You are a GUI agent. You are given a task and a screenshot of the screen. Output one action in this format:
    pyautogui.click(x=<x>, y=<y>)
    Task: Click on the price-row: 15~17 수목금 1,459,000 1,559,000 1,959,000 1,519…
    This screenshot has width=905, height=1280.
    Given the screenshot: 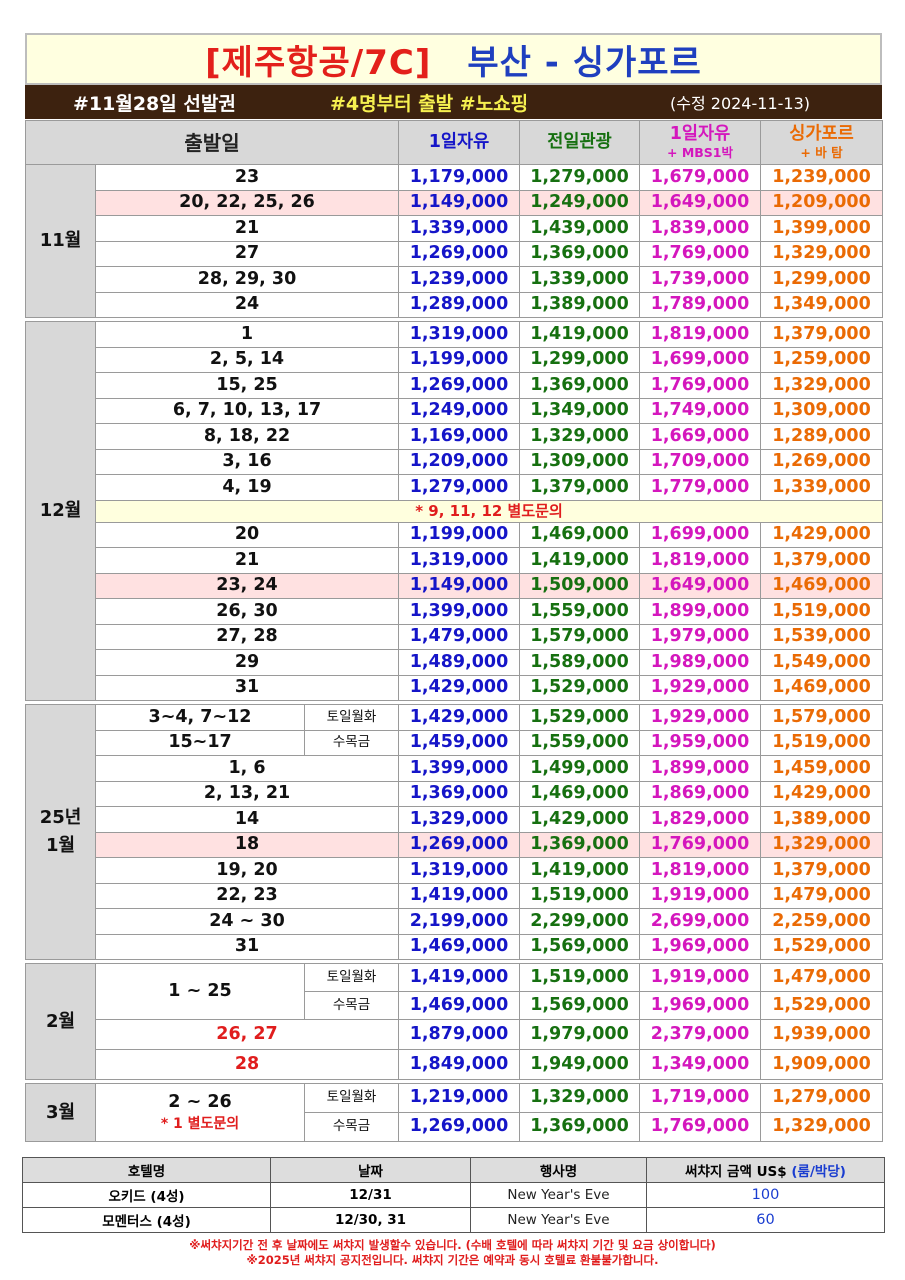 What is the action you would take?
    pyautogui.click(x=454, y=742)
    